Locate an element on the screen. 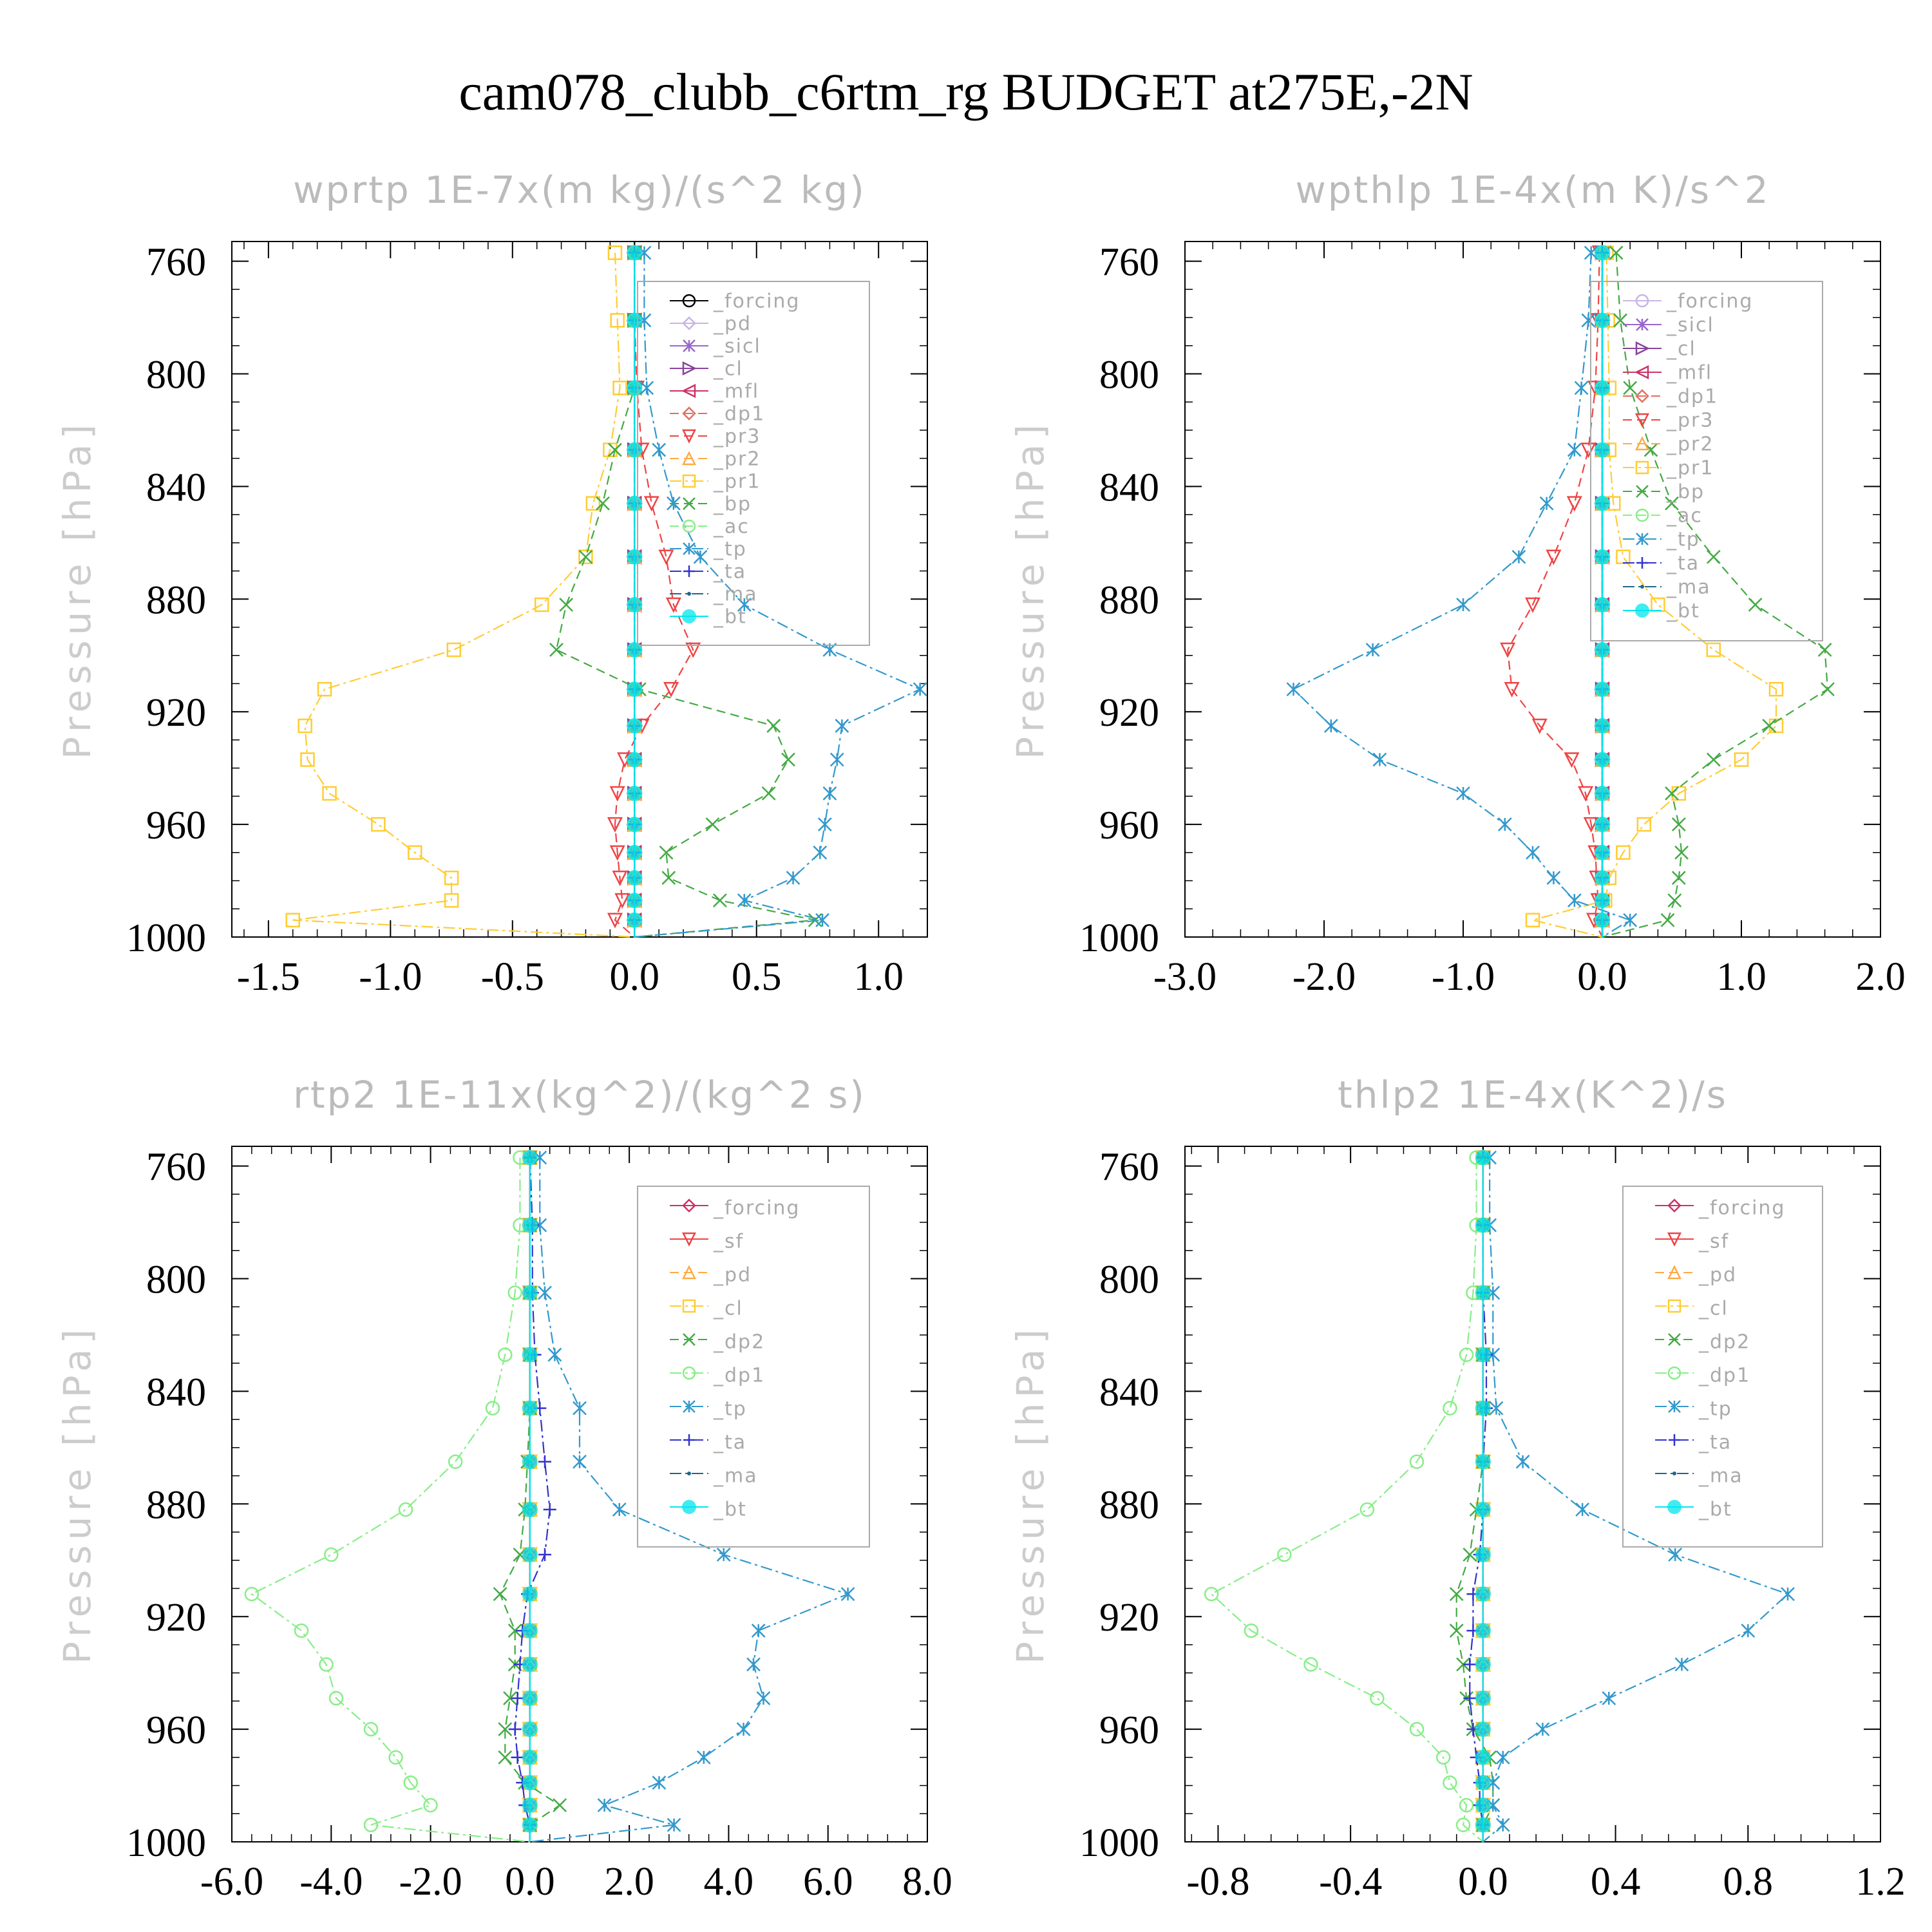 This screenshot has height=1932, width=1932. legend-label: _dp2 is located at coordinates (1724, 1342).